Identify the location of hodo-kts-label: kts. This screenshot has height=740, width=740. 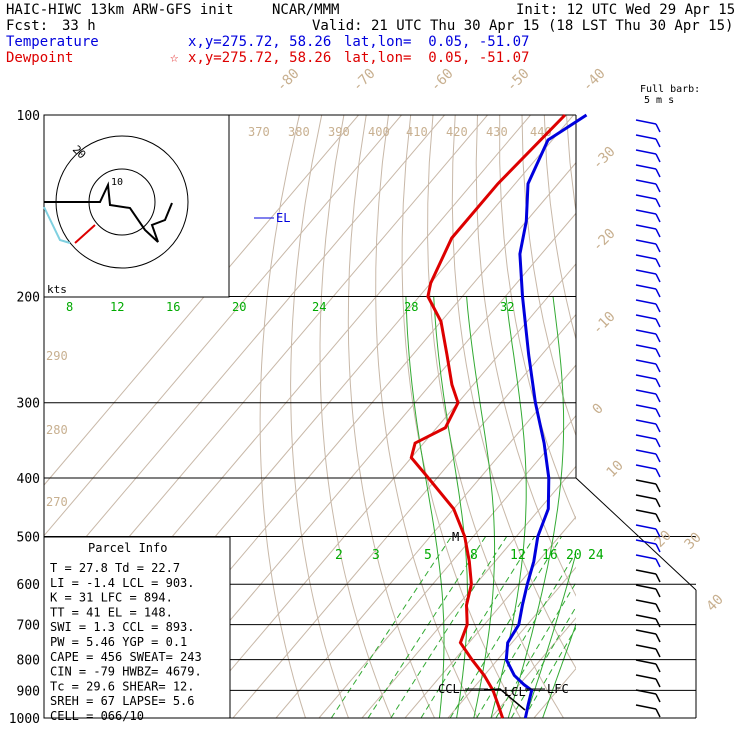
(57, 289).